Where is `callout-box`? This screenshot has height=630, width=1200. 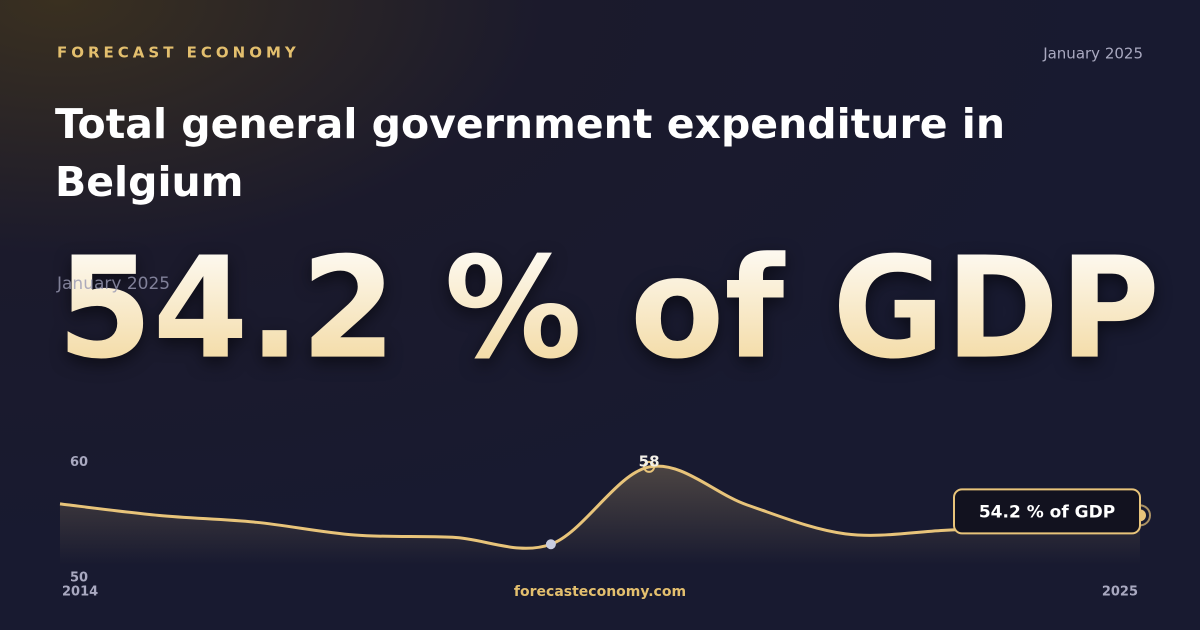
callout-box is located at coordinates (1047, 511).